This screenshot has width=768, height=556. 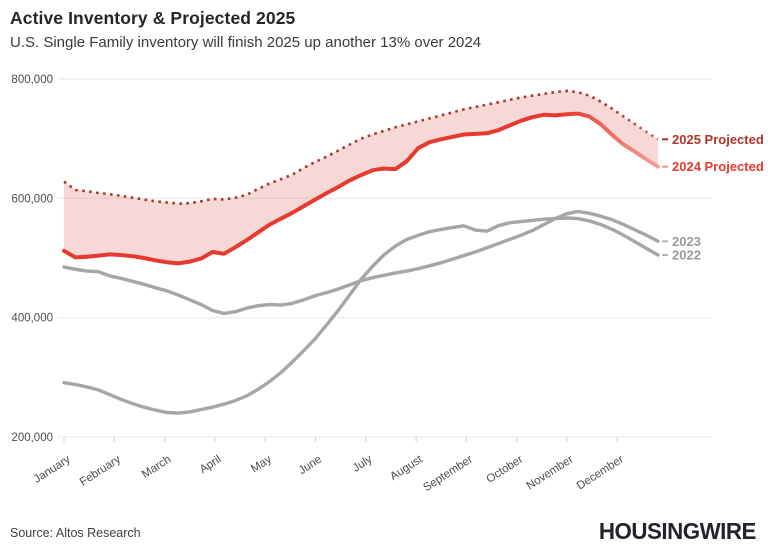 What do you see at coordinates (718, 139) in the screenshot?
I see `legend-2025-projected-label: 2025 Projected` at bounding box center [718, 139].